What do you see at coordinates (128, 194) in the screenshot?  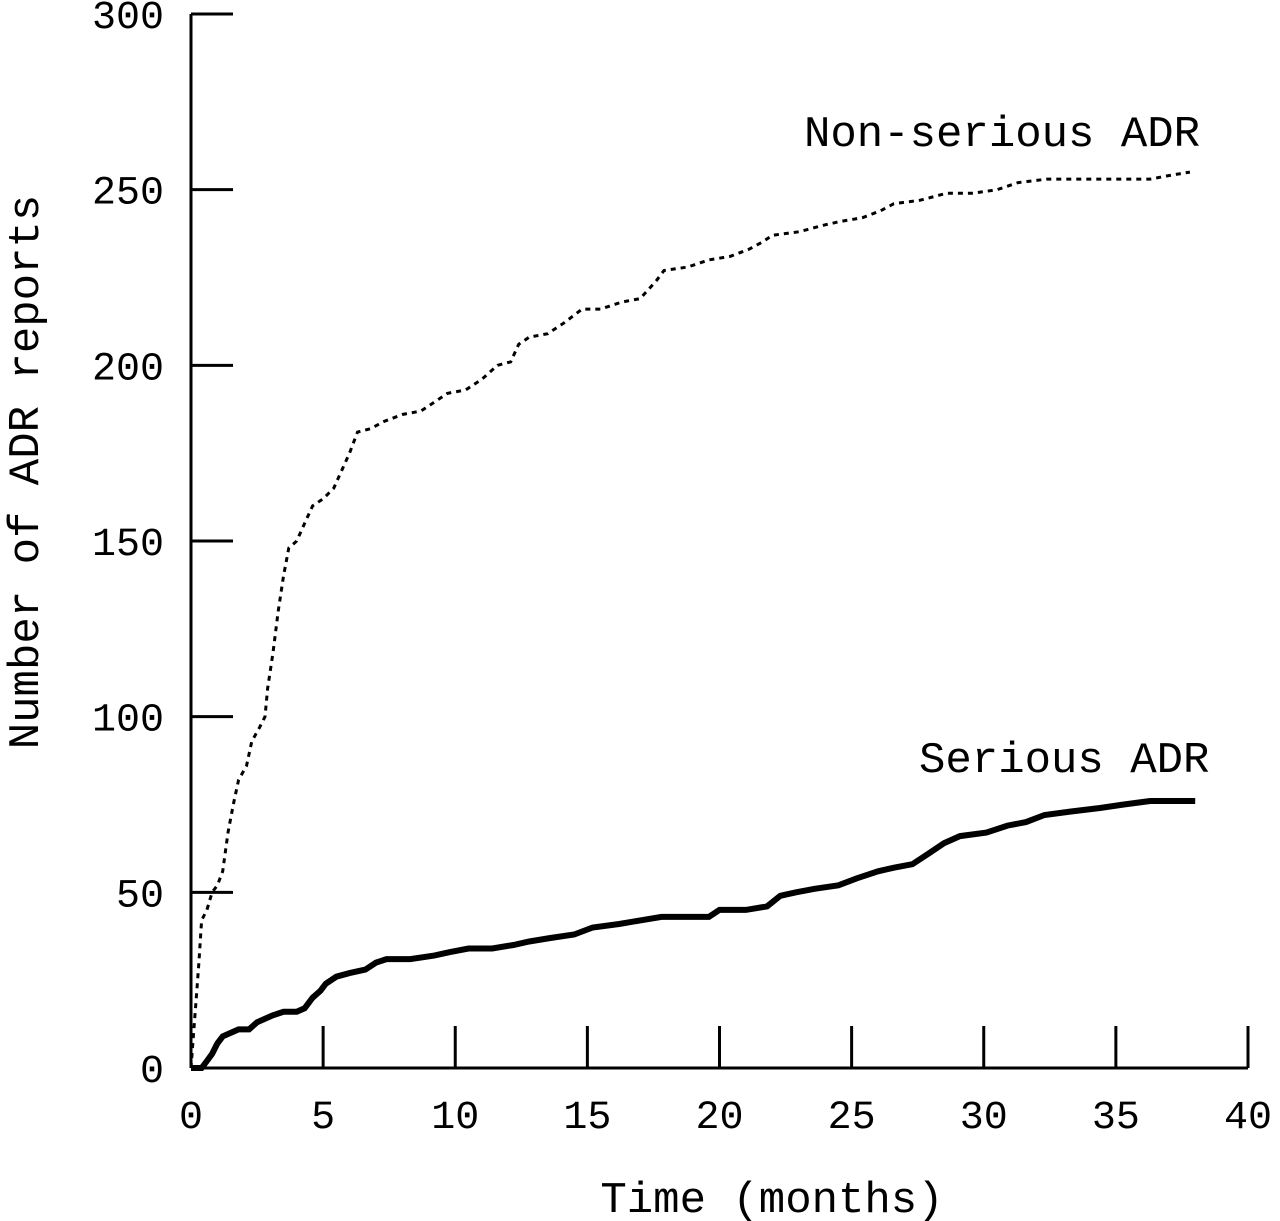 I see `y-tick-label-250: 250` at bounding box center [128, 194].